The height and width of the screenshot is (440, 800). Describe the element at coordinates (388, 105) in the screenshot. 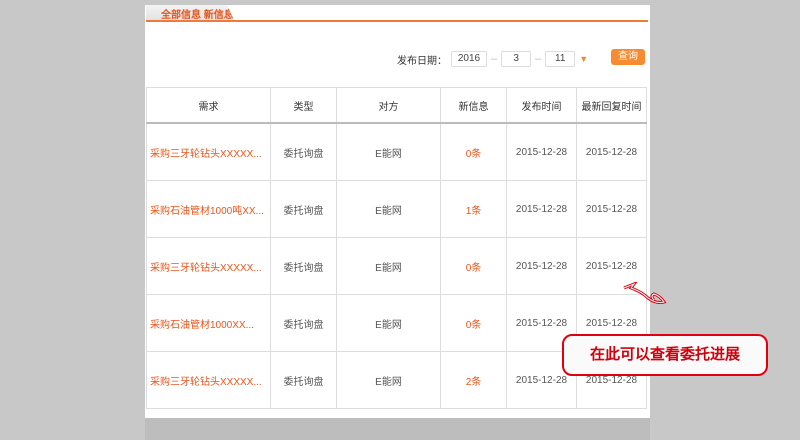

I see `column-header: 对方` at that location.